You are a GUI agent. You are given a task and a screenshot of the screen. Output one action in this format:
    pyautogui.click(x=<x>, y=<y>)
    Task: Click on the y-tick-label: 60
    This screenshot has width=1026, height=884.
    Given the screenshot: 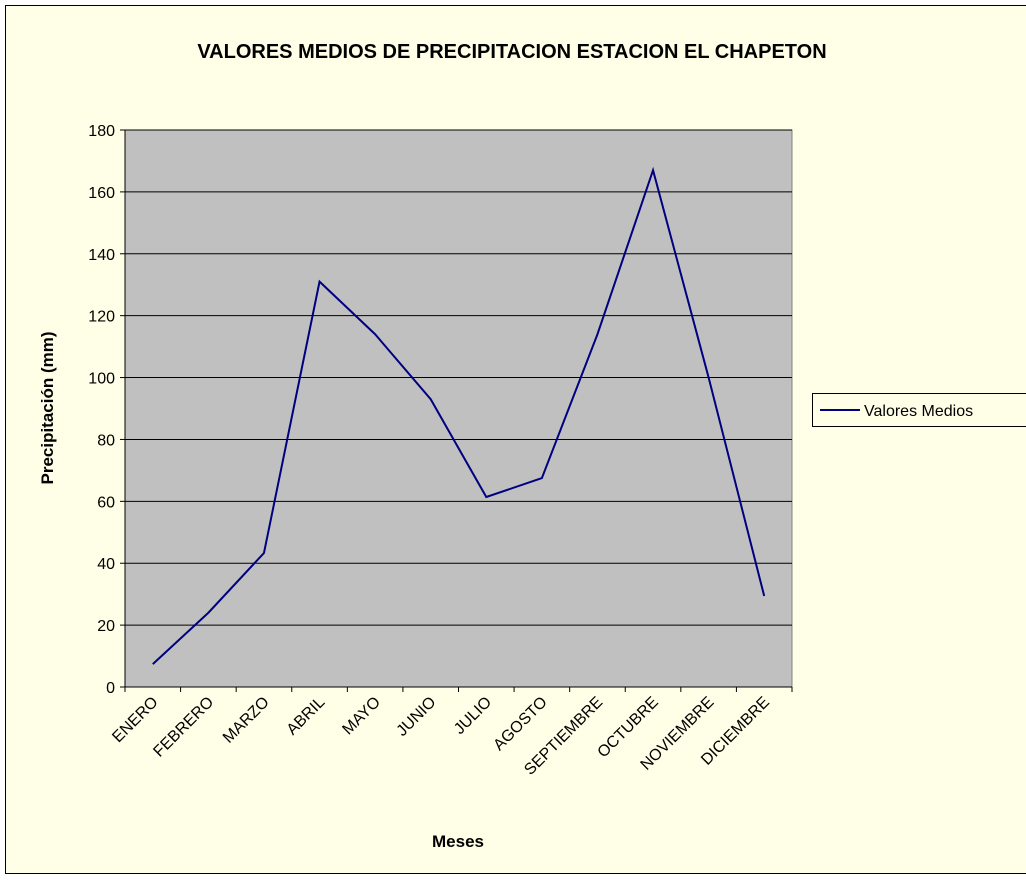 What is the action you would take?
    pyautogui.click(x=106, y=502)
    